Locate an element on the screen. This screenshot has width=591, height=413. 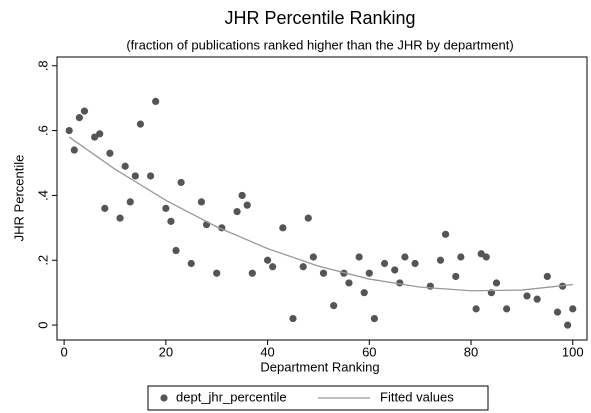
y-tick-label: 0 is located at coordinates (42, 324).